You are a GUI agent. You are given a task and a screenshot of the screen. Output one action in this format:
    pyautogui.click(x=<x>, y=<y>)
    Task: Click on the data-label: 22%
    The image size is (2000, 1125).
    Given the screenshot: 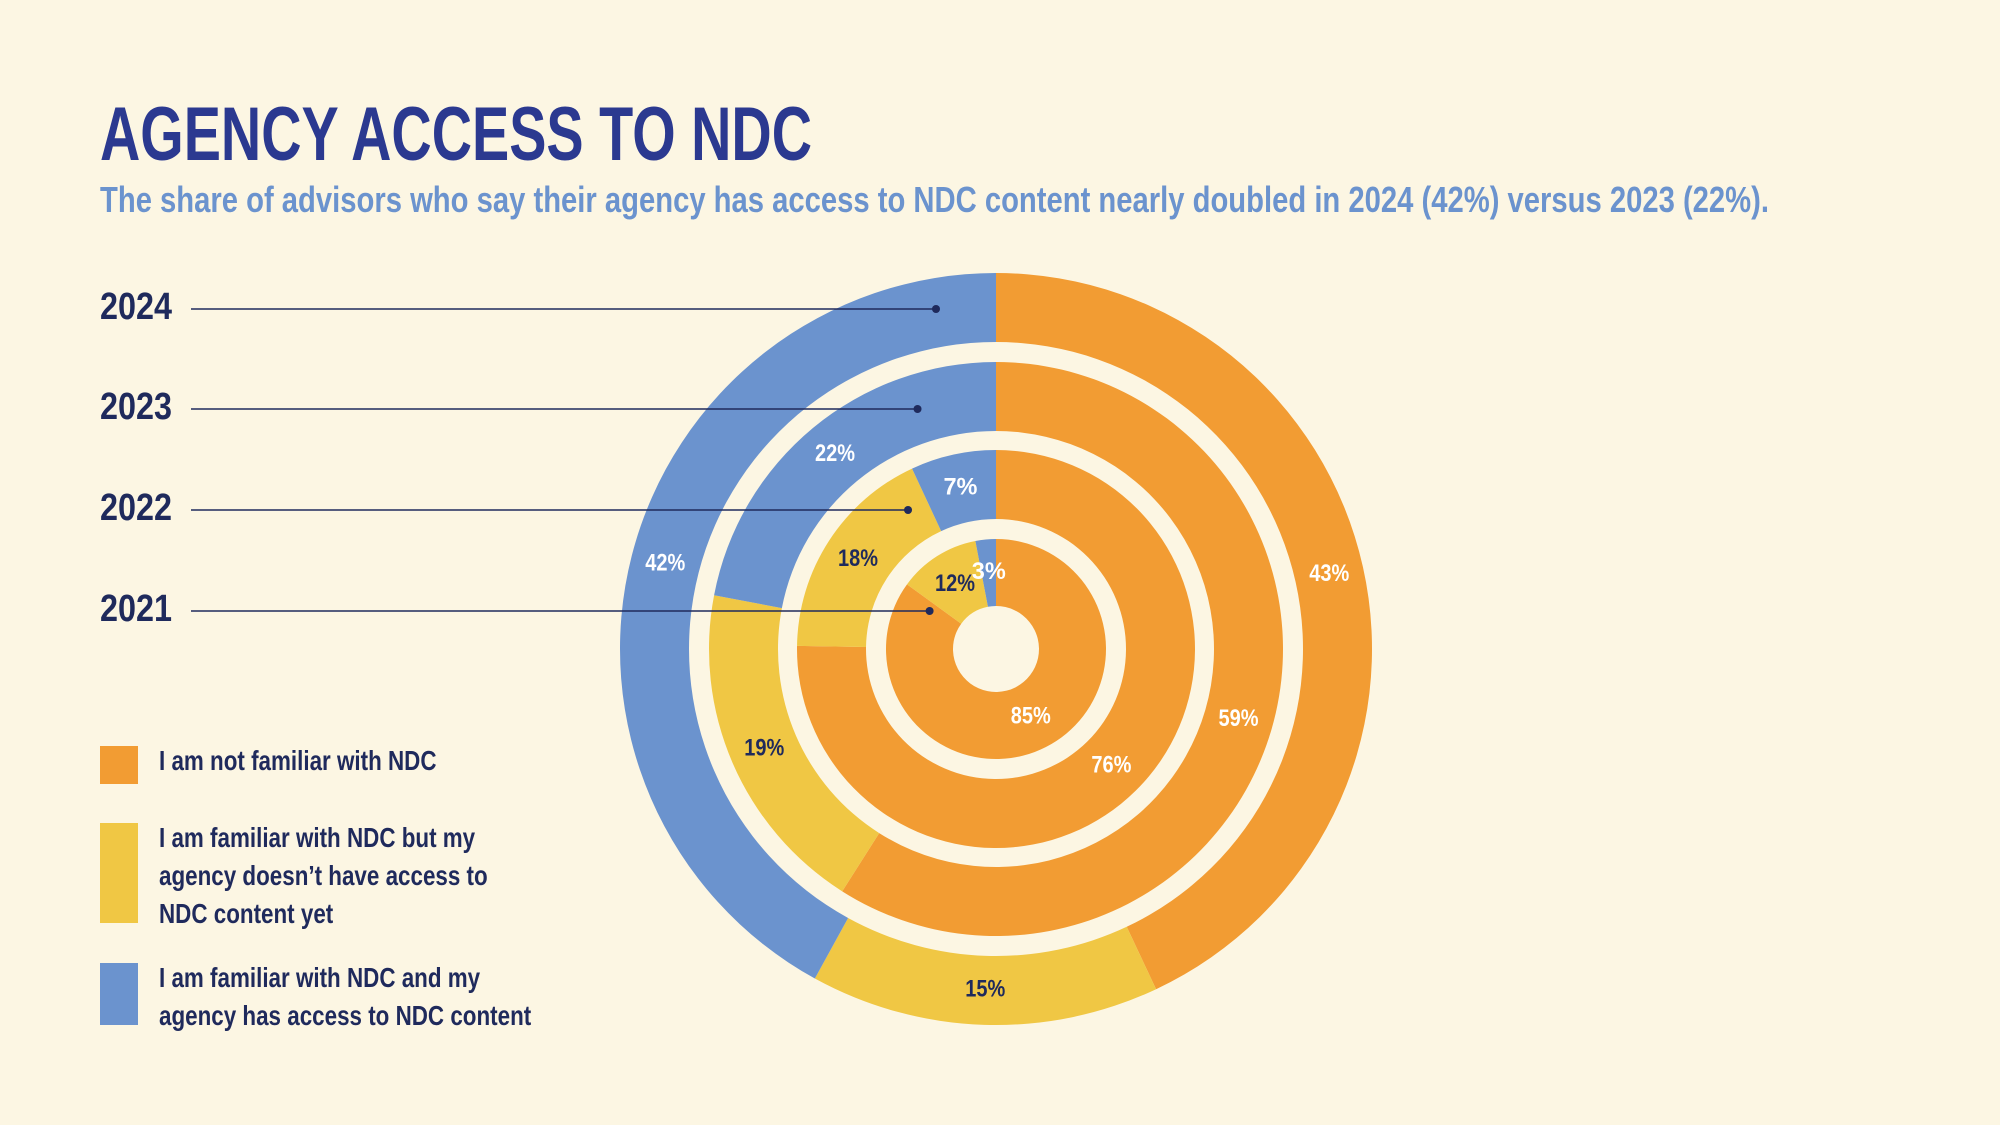 What is the action you would take?
    pyautogui.click(x=835, y=453)
    